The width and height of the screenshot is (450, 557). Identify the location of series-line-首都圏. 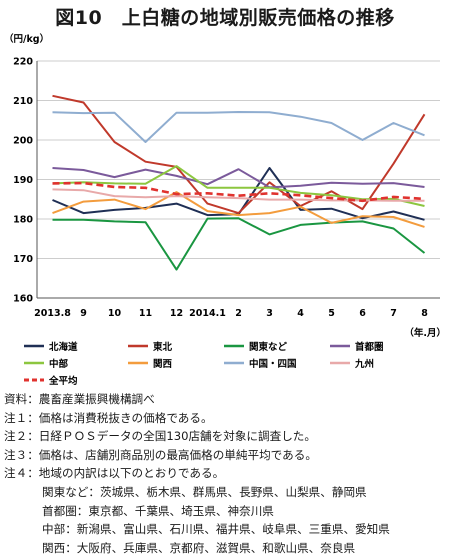
(238, 178).